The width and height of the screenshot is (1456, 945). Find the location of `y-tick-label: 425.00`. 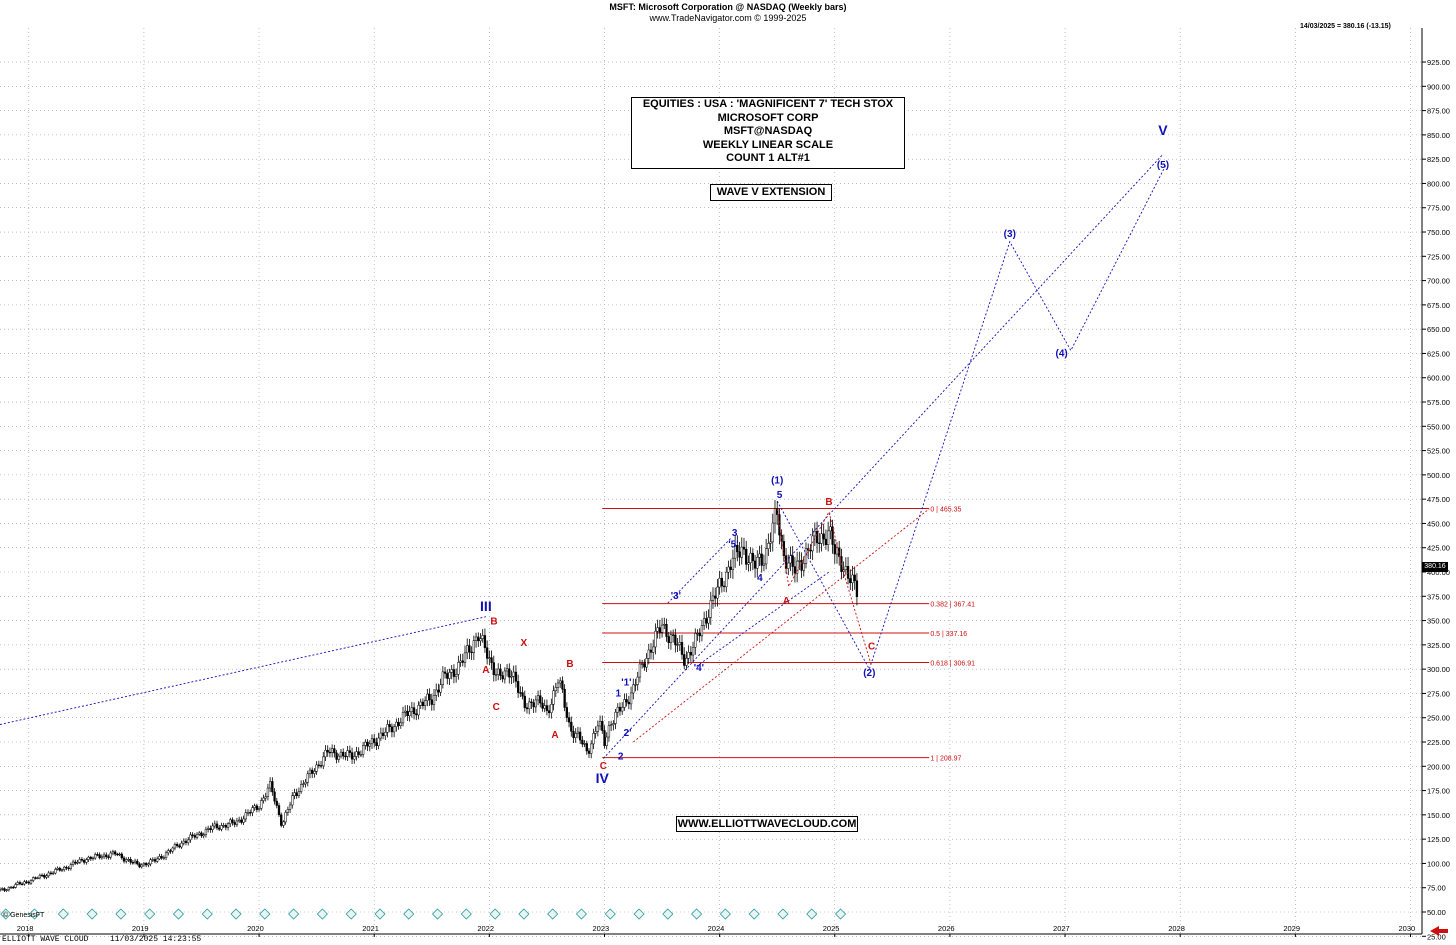

y-tick-label: 425.00 is located at coordinates (1438, 548).